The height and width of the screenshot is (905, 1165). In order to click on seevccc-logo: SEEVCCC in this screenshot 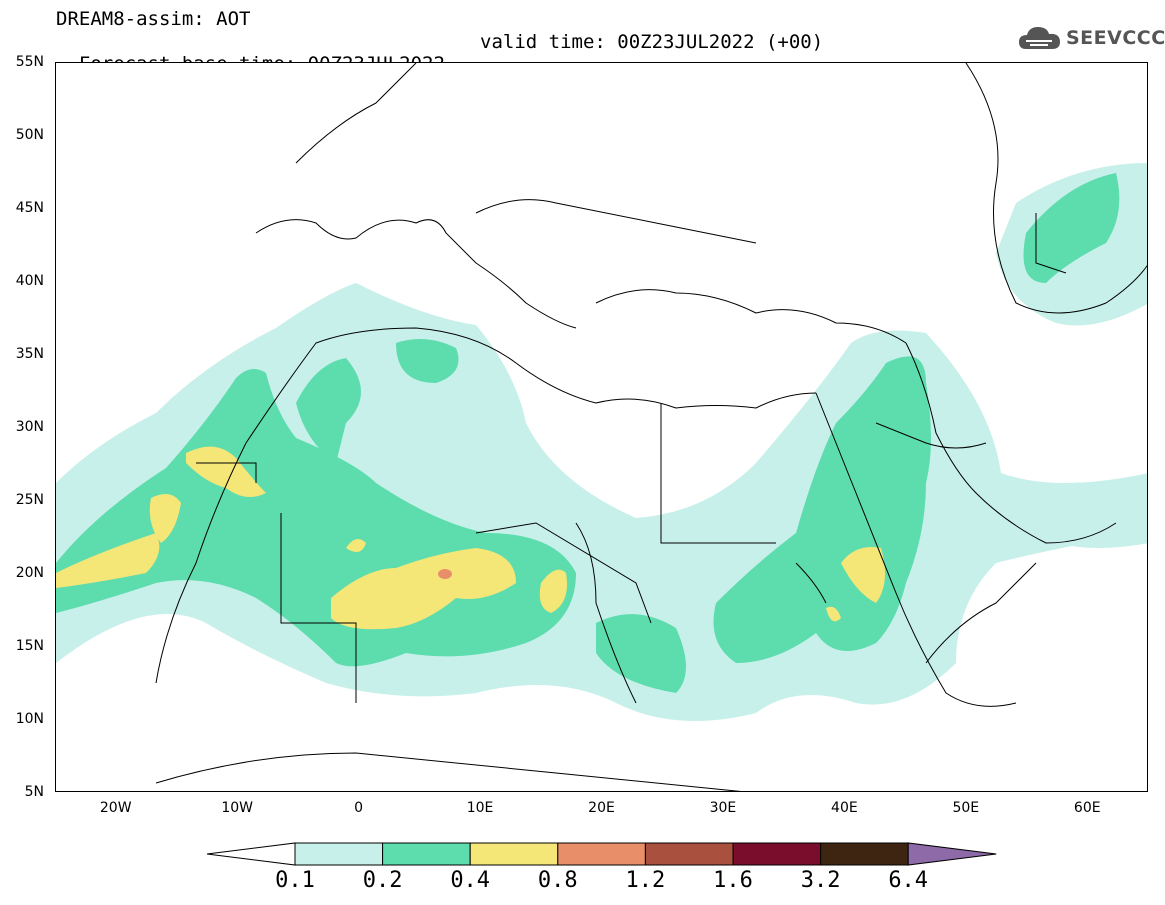, I will do `click(1091, 38)`.